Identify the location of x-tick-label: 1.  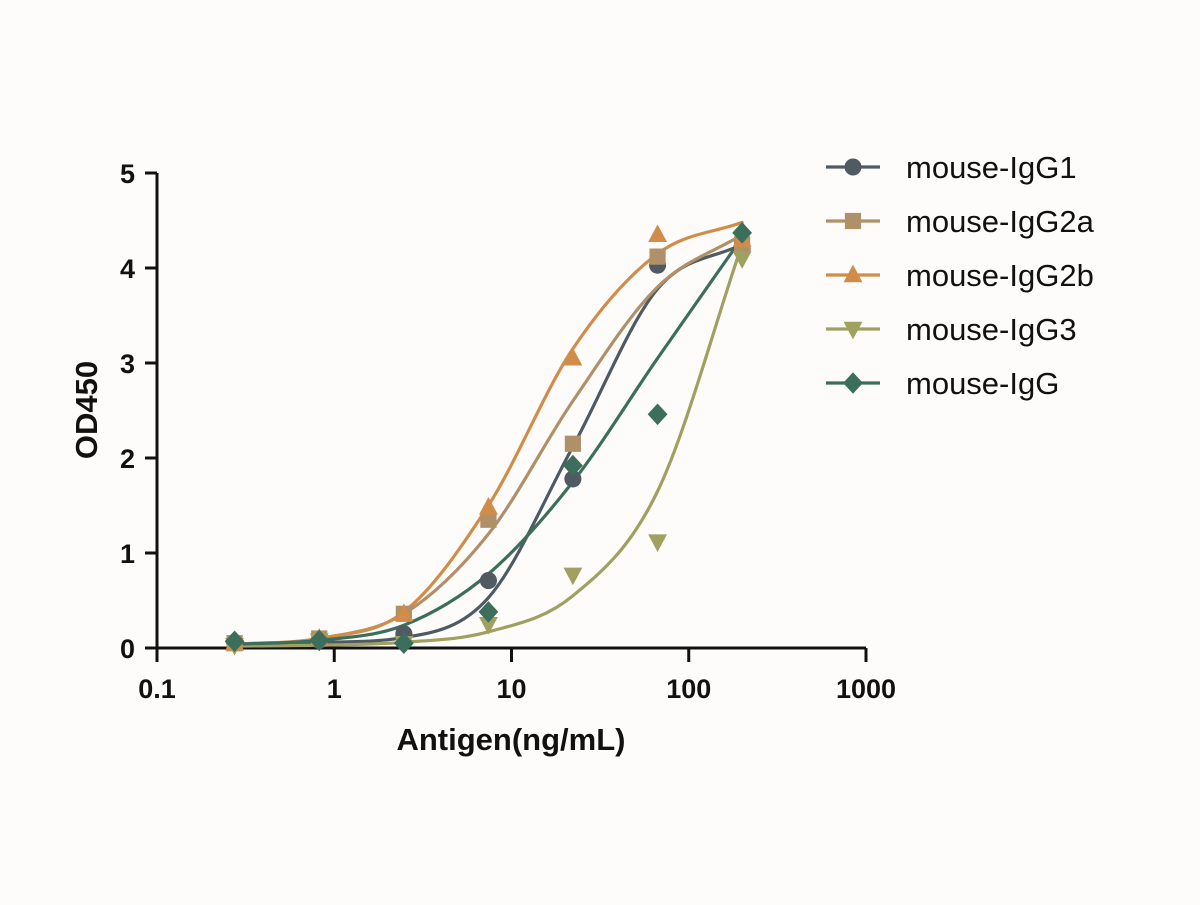
(334, 689).